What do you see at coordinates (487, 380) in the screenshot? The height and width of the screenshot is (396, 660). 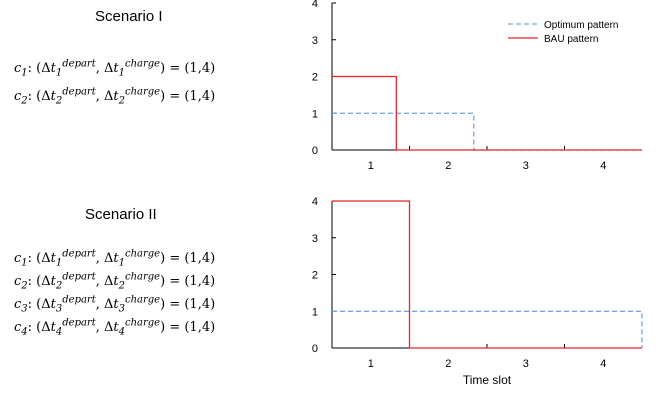 I see `x-axis-label: Time slot` at bounding box center [487, 380].